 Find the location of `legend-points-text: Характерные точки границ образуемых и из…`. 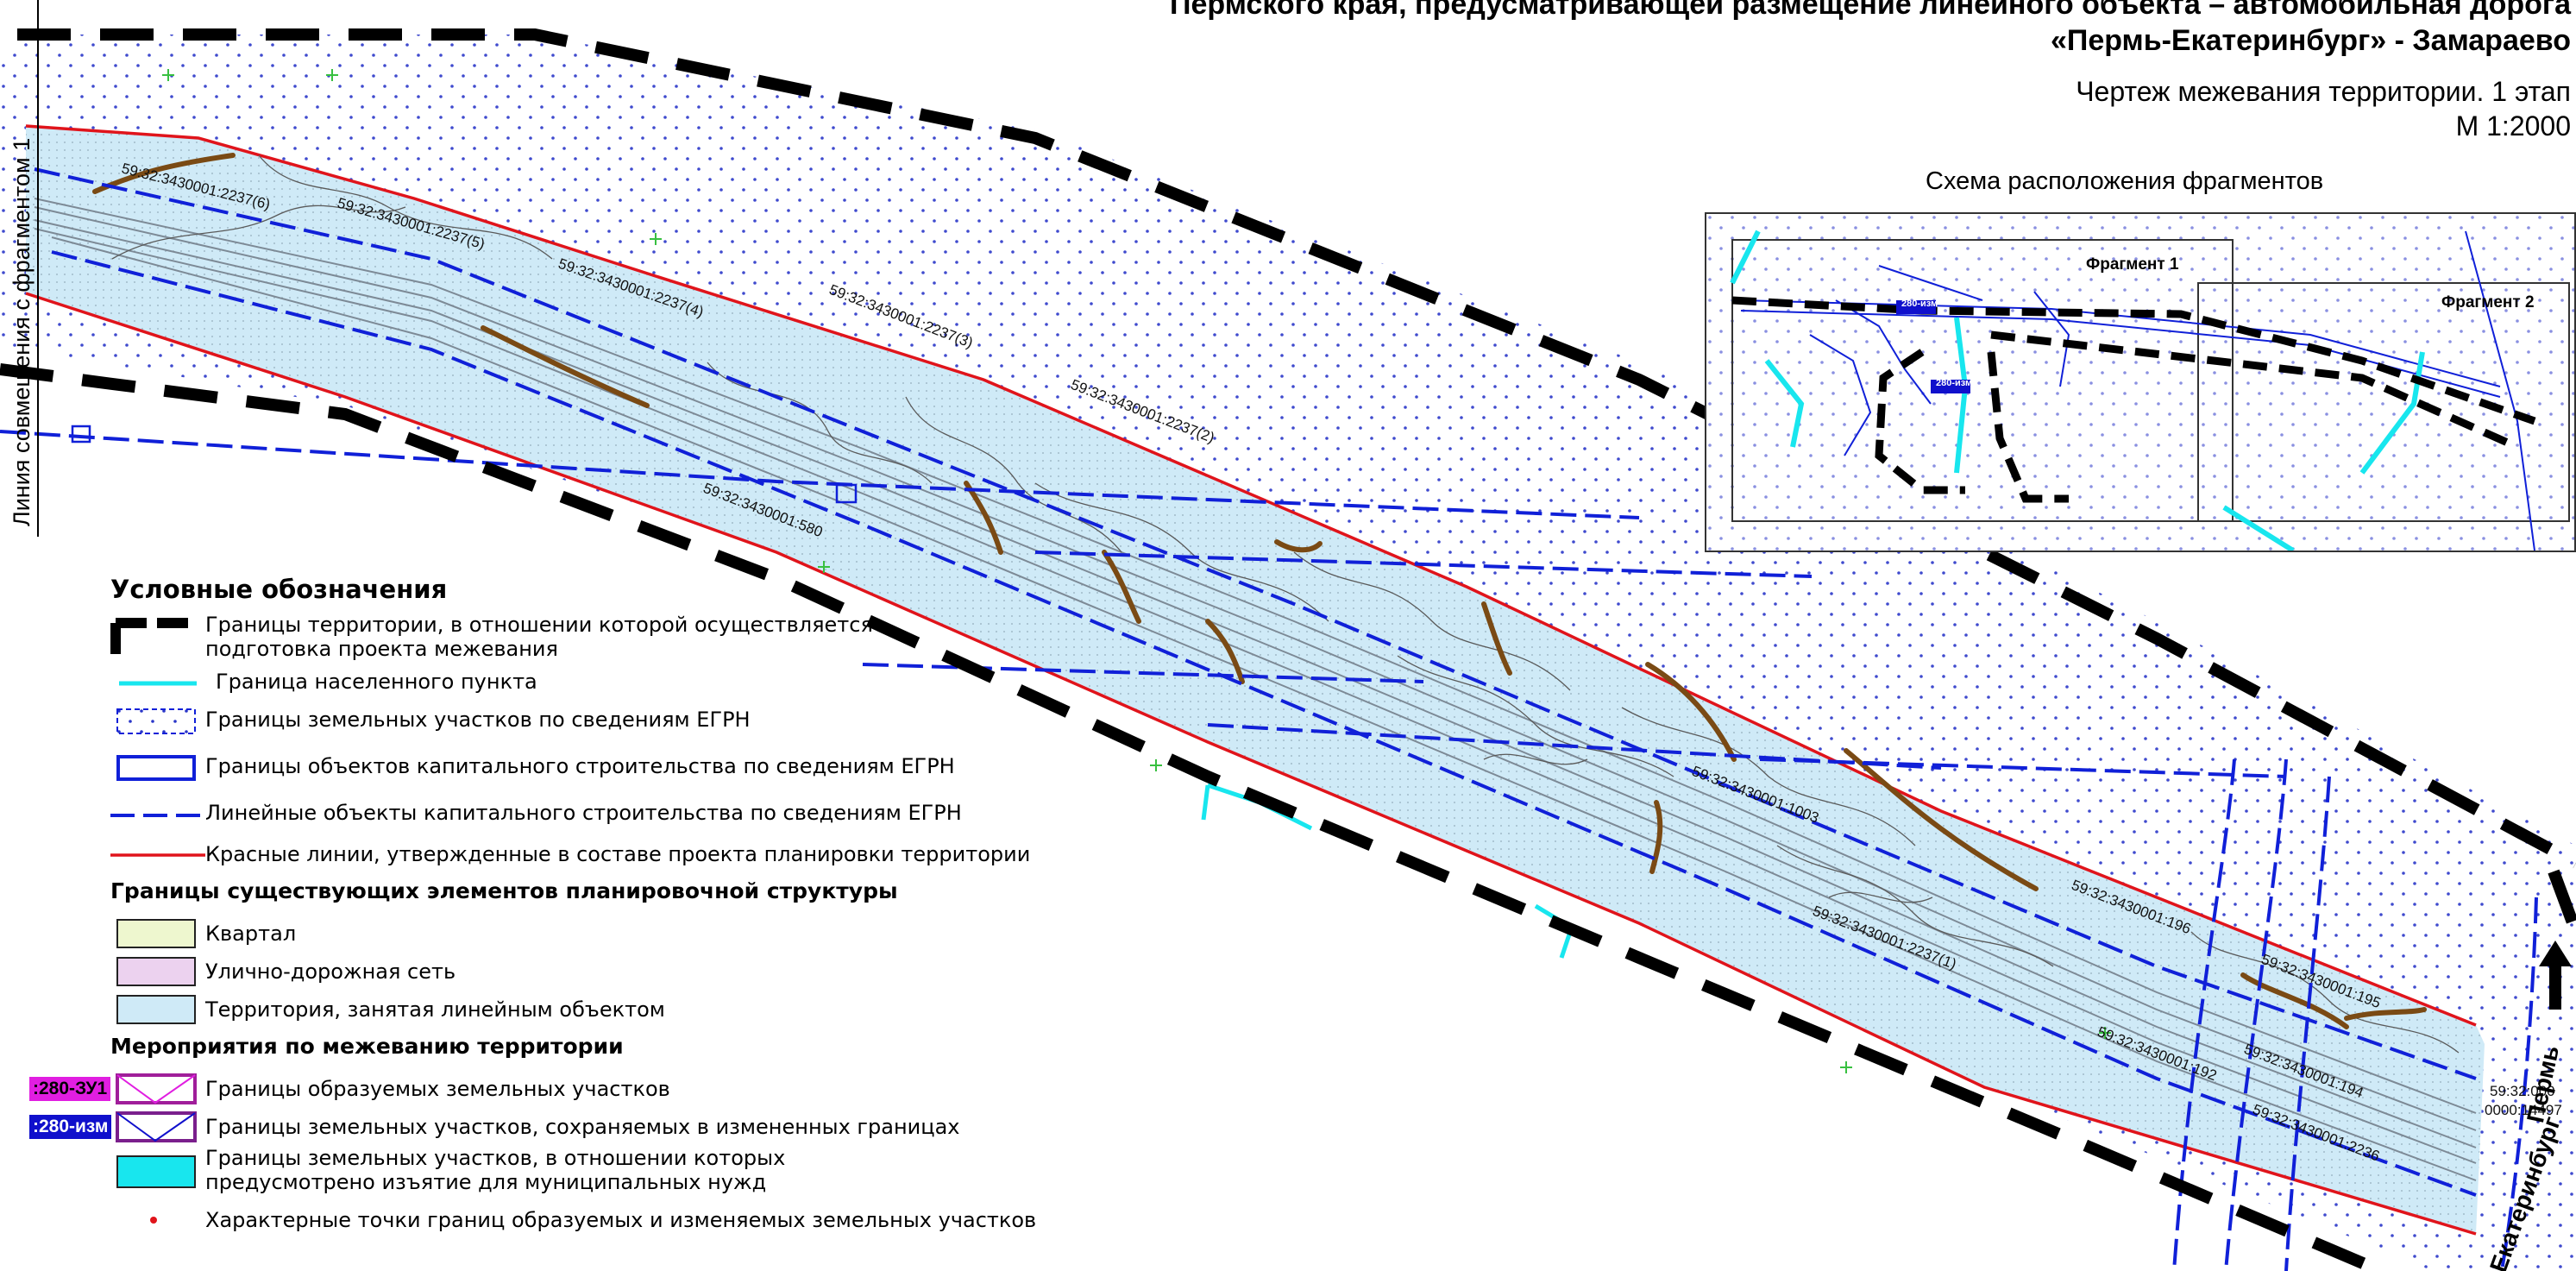

legend-points-text: Характерные точки границ образуемых и из… is located at coordinates (621, 1220).